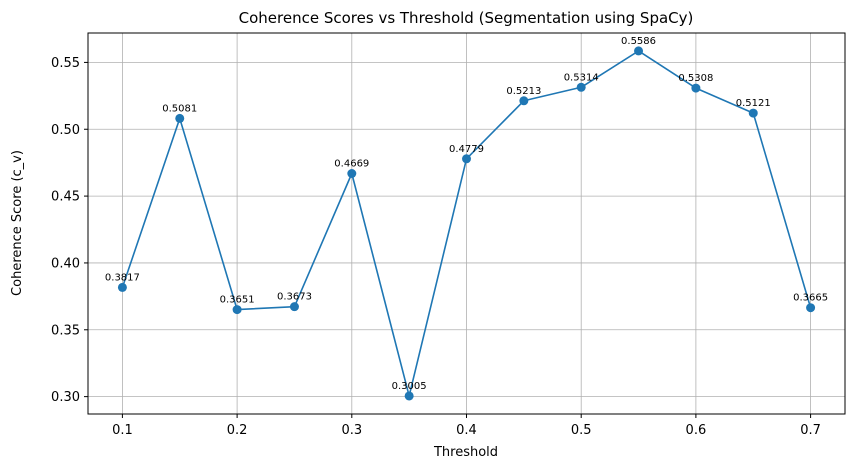 This screenshot has width=855, height=468. What do you see at coordinates (466, 430) in the screenshot?
I see `x-tick-label: 0.4` at bounding box center [466, 430].